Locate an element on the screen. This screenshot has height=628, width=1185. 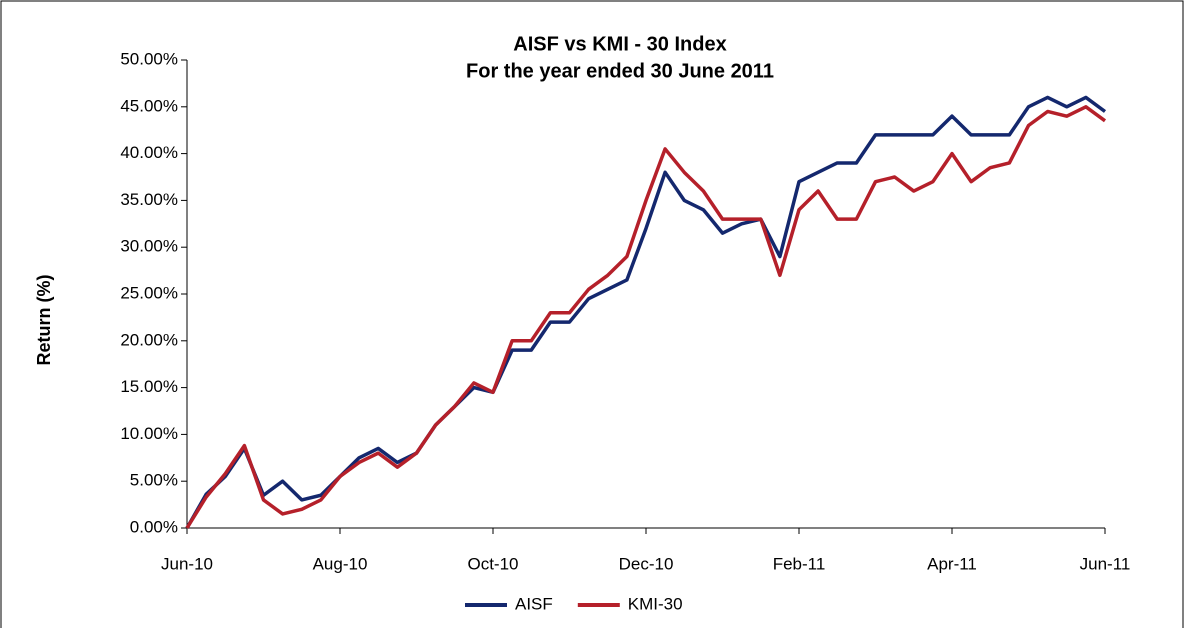
y-tick-label: 30.00% is located at coordinates (149, 246).